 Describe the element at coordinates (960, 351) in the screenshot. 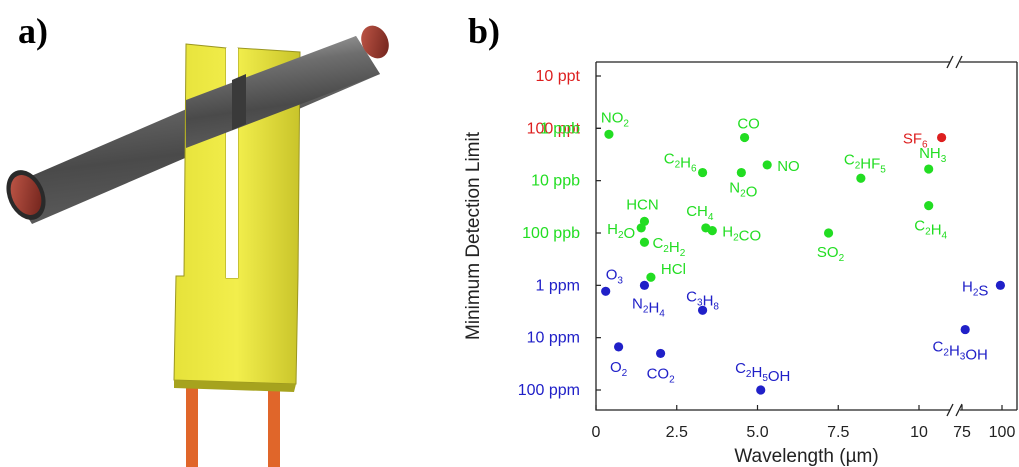

I see `data-label: C2H3OH` at that location.